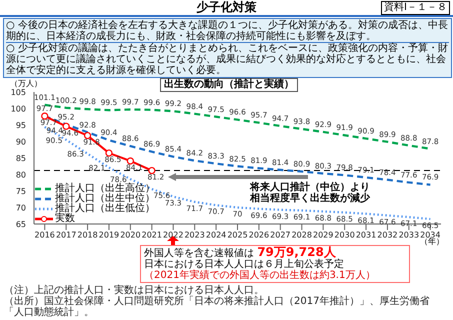 The image size is (453, 320). Describe the element at coordinates (173, 235) in the screenshot. I see `x-tick-label: 2022` at that location.